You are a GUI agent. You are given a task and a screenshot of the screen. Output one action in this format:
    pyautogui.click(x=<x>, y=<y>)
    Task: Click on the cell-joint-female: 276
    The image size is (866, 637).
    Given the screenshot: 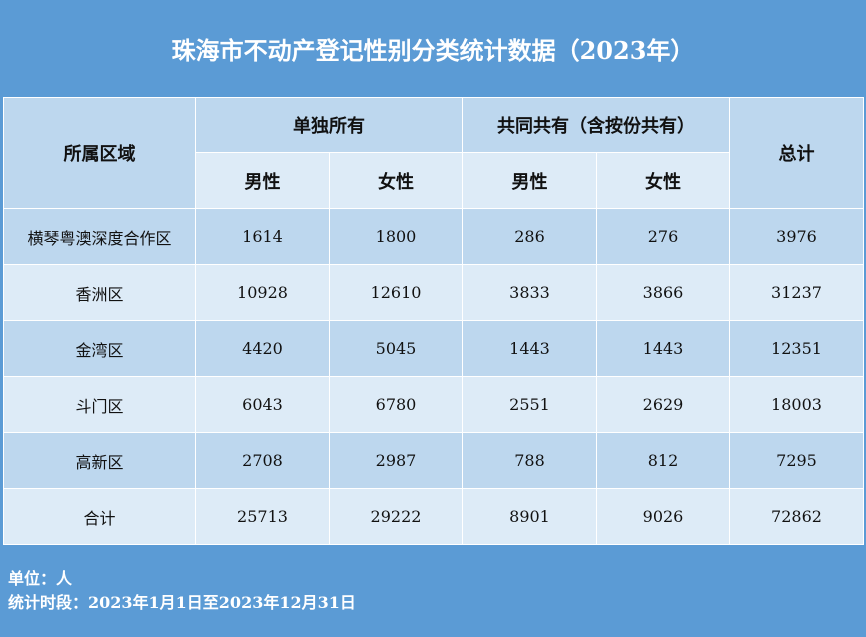 What is the action you would take?
    pyautogui.click(x=663, y=236)
    